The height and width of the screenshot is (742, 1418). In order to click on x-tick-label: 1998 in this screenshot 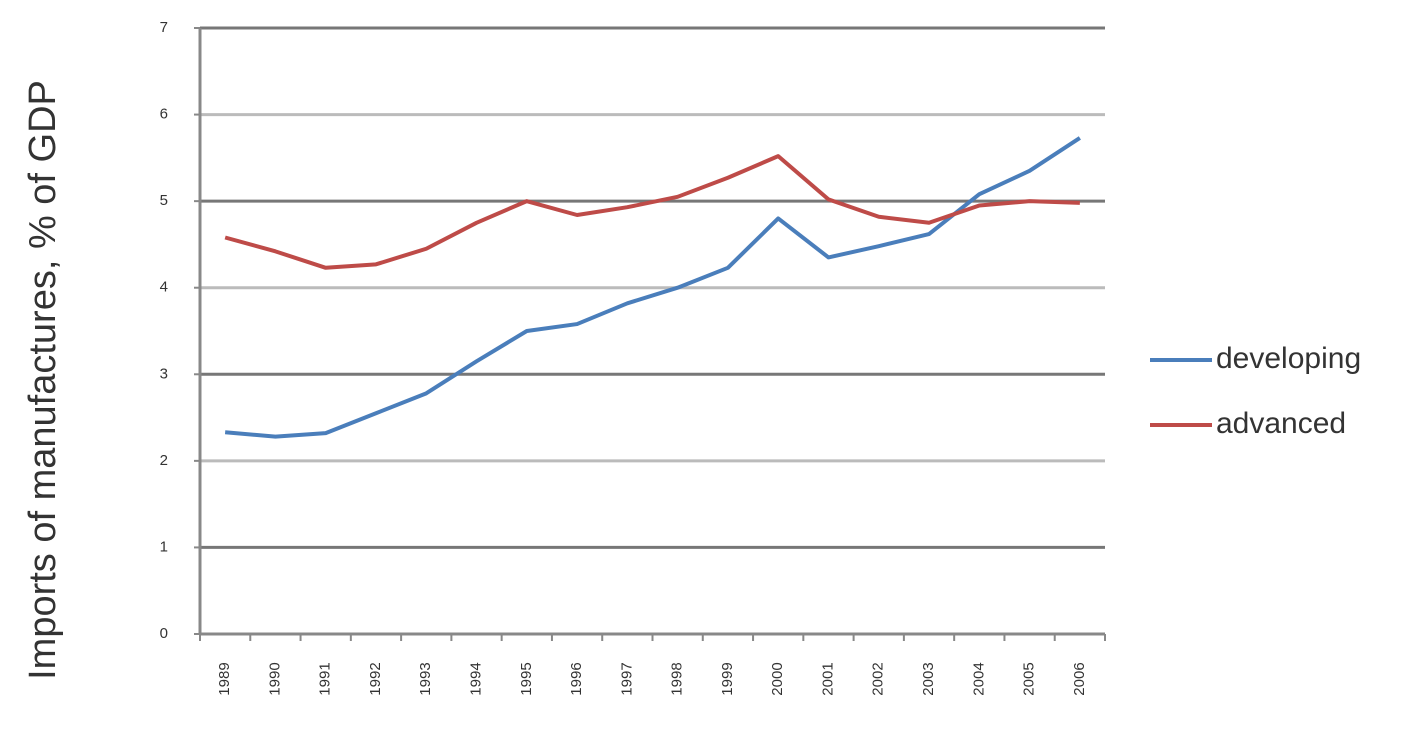, I will do `click(677, 678)`.